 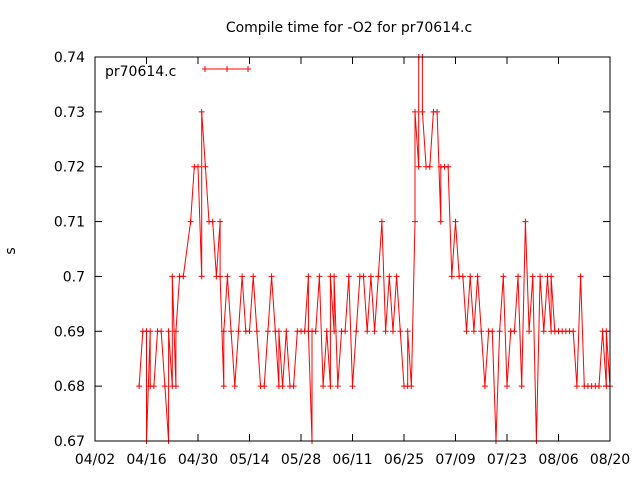 What do you see at coordinates (198, 460) in the screenshot?
I see `x-tick-label: 04/30` at bounding box center [198, 460].